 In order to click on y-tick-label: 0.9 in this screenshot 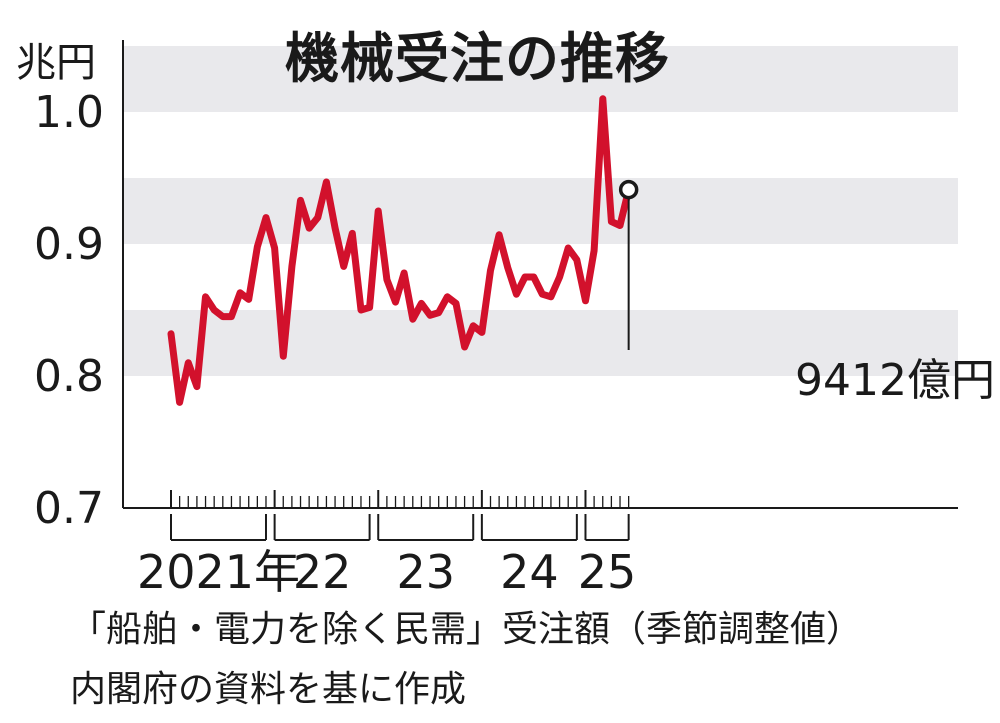, I will do `click(69, 244)`.